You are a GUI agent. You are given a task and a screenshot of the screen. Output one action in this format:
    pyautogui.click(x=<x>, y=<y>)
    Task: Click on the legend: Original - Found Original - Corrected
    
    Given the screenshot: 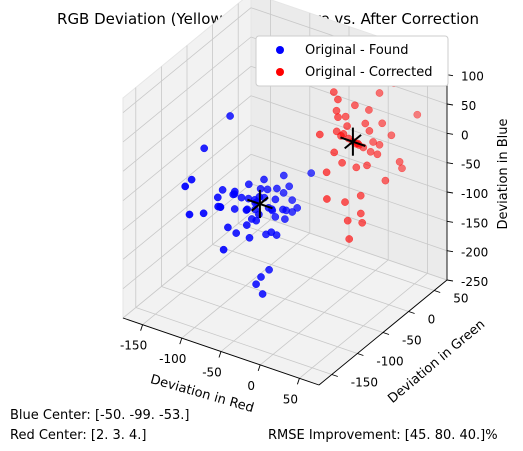 What is the action you would take?
    pyautogui.click(x=352, y=61)
    